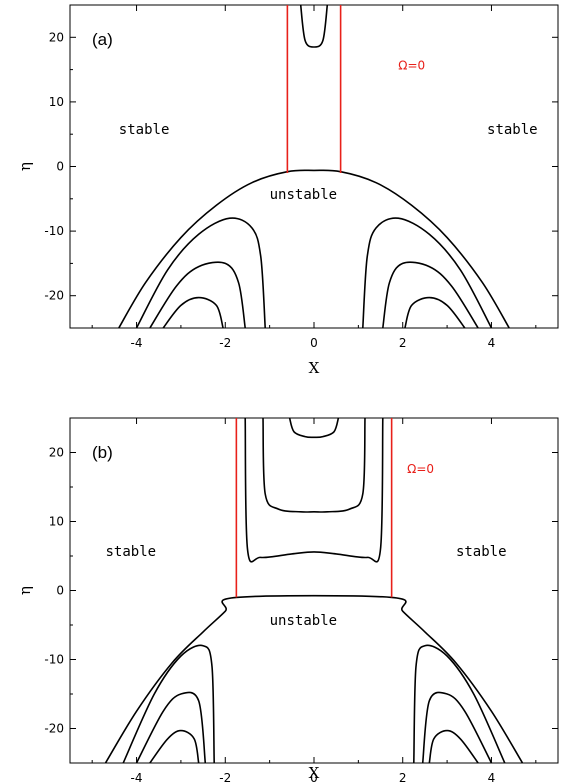  I want to click on panel-label: (b), so click(102, 452).